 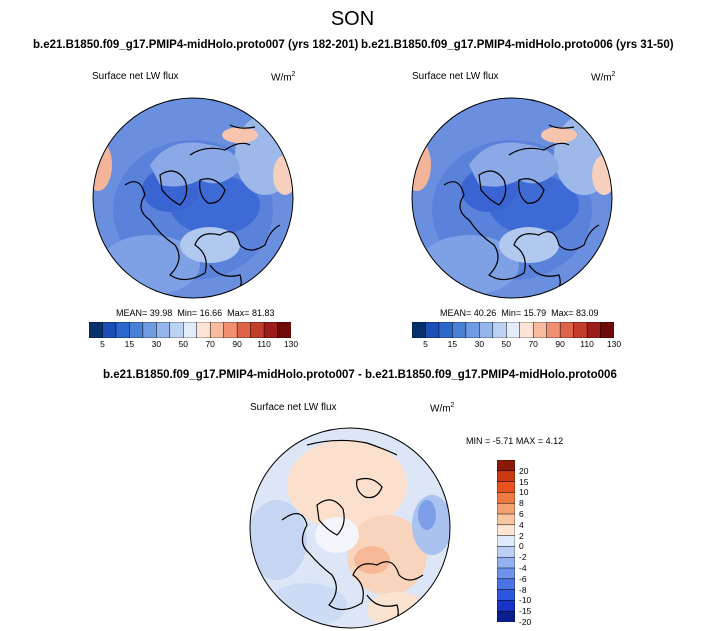 What do you see at coordinates (523, 568) in the screenshot?
I see `colorbar-tick-label: -4` at bounding box center [523, 568].